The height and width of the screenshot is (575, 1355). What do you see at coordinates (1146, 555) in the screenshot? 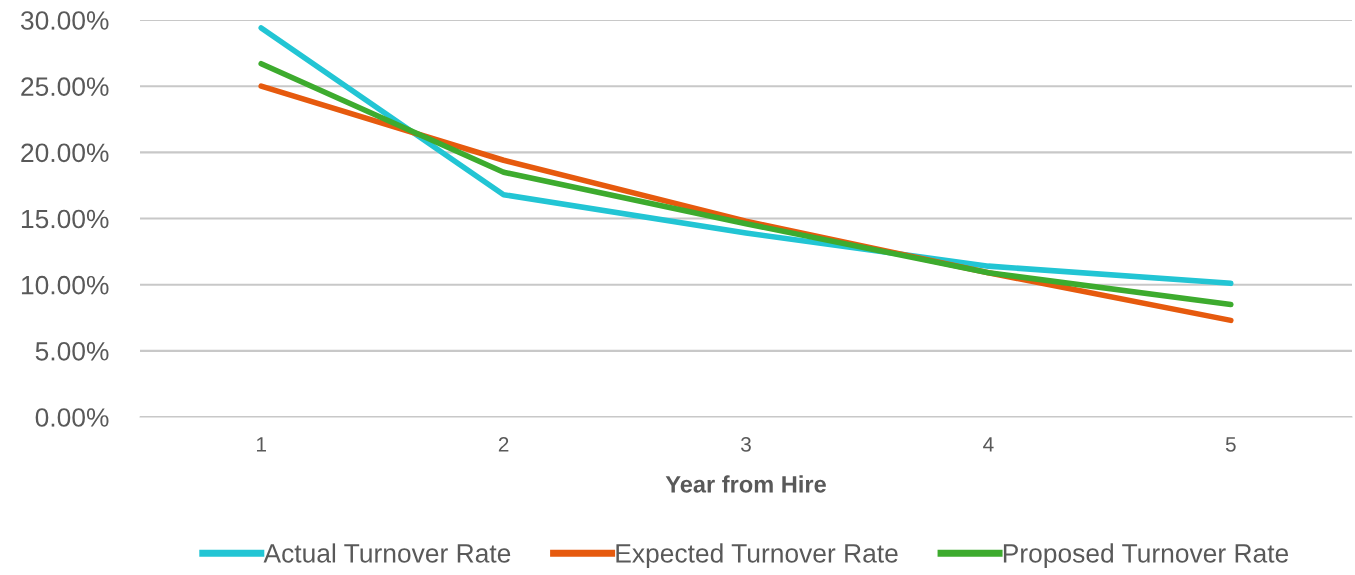
I see `legend-label: Proposed Turnover Rate` at bounding box center [1146, 555].